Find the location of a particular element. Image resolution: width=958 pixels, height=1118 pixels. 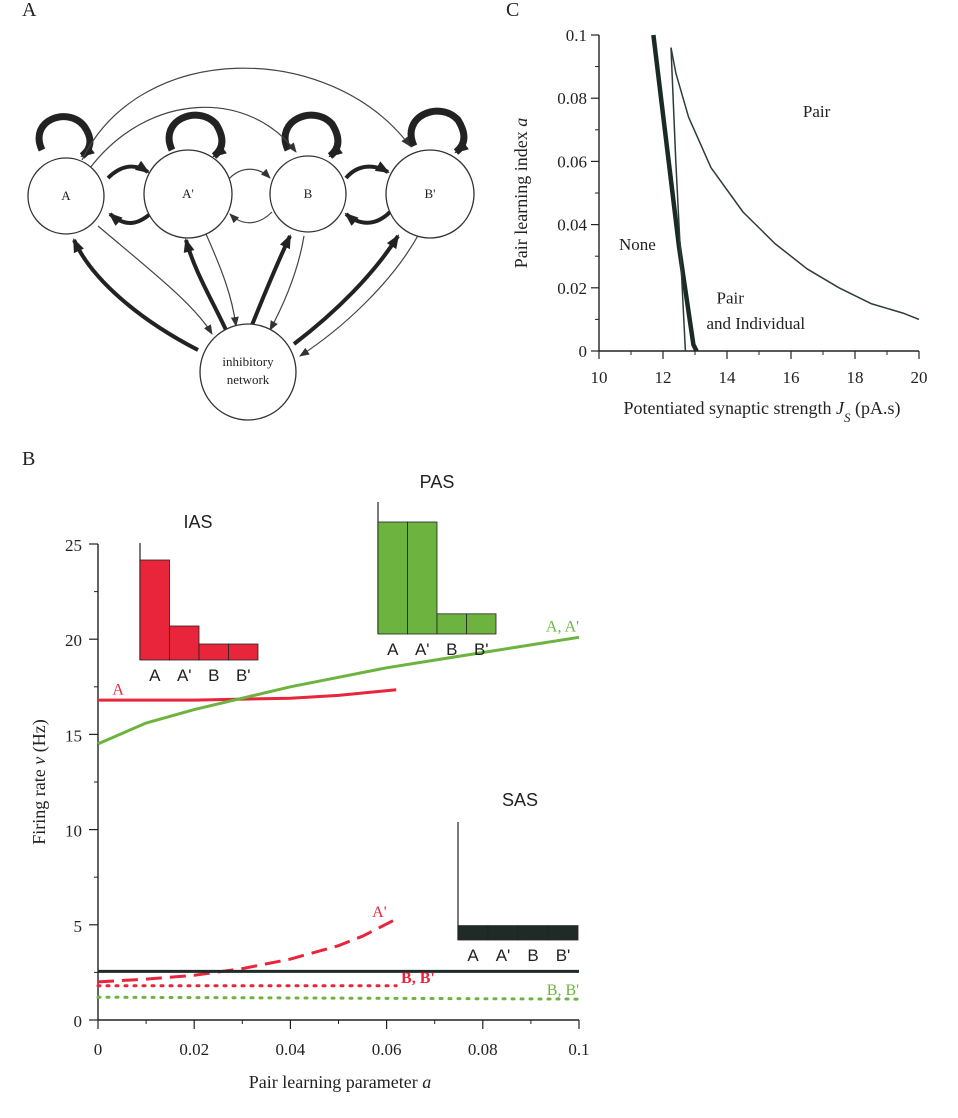

node-b-prime: B' is located at coordinates (430, 194).